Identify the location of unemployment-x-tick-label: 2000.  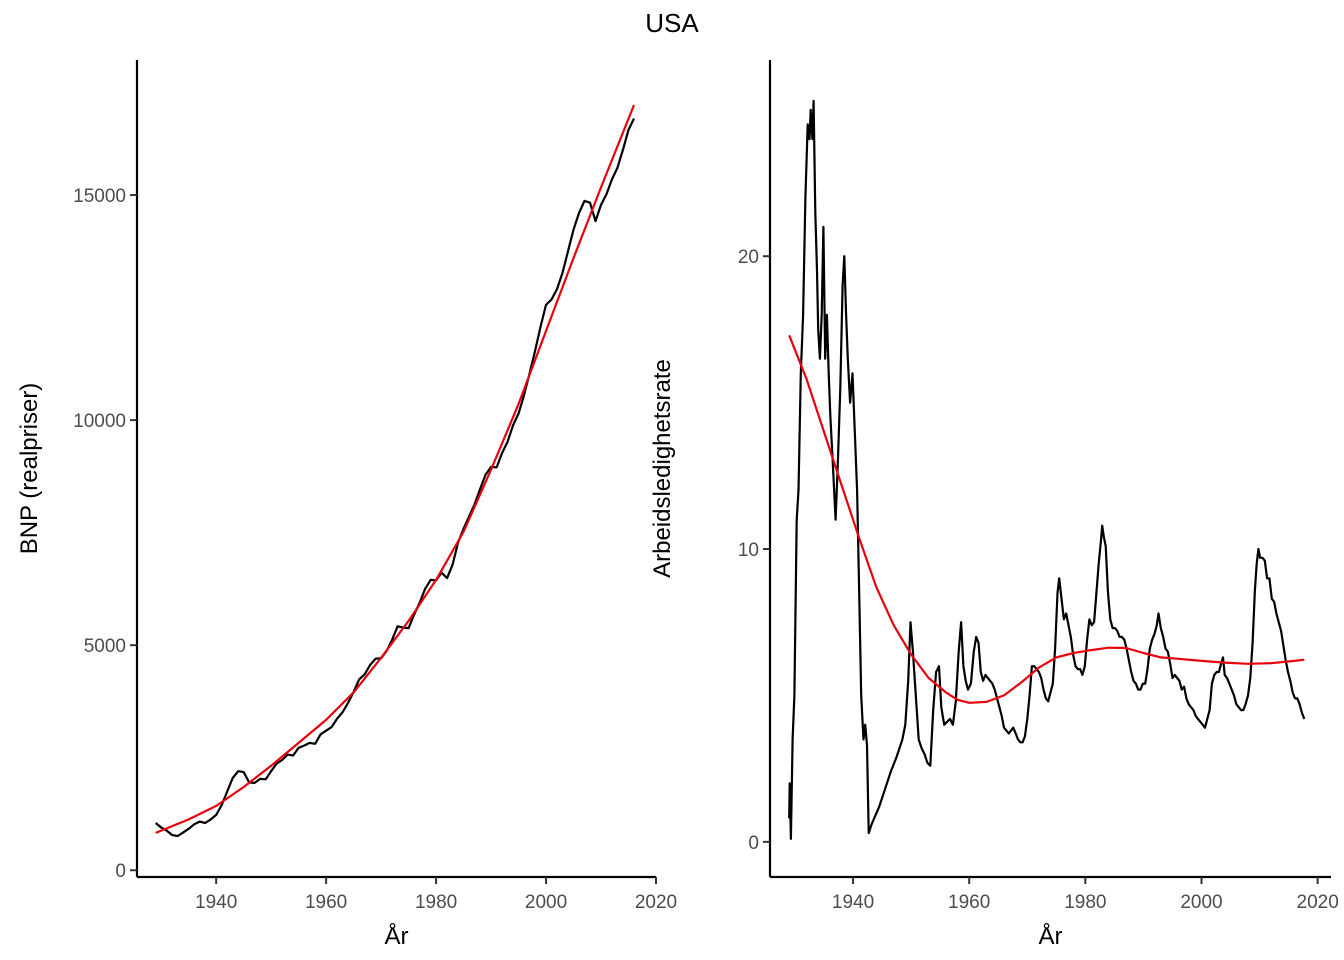
(1201, 902).